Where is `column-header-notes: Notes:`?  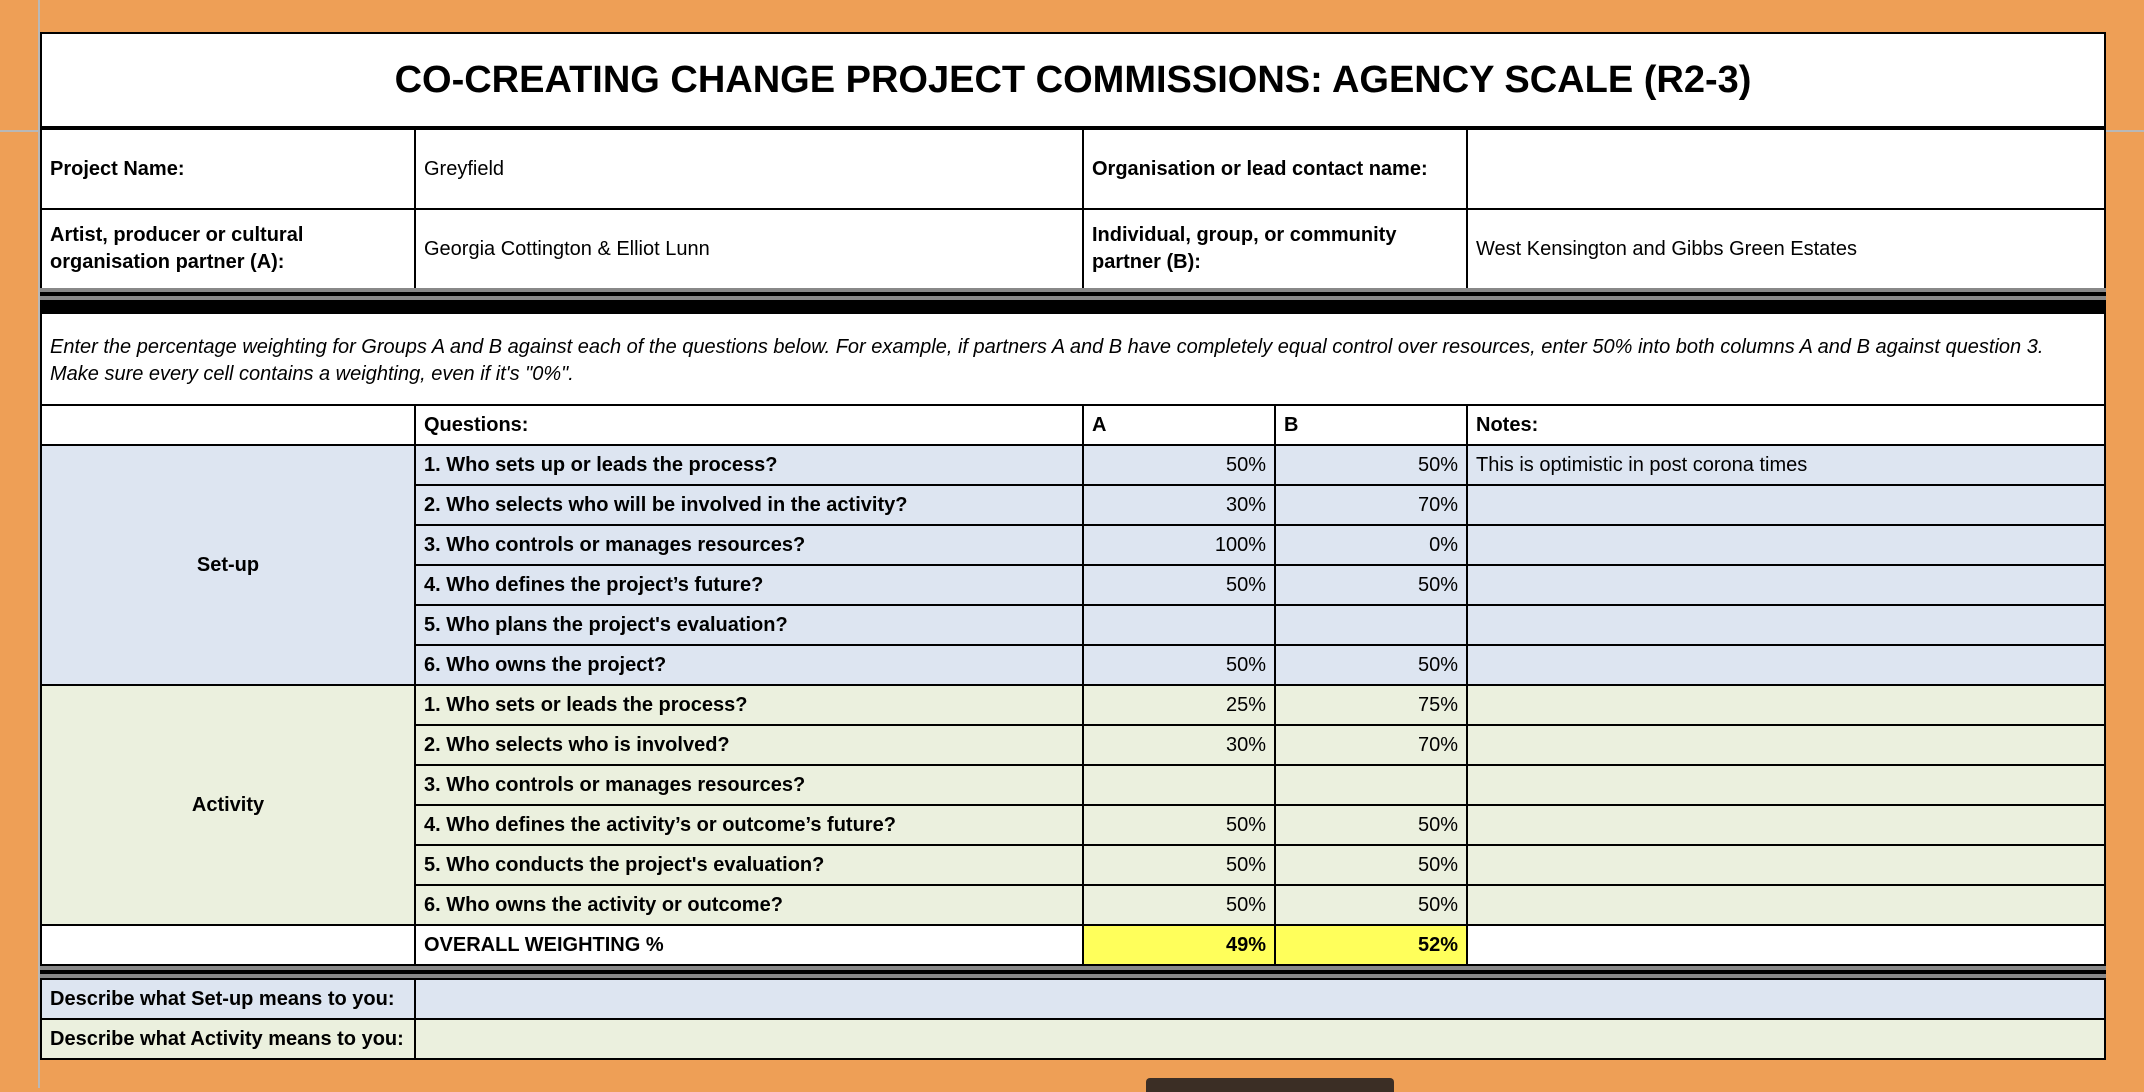 column-header-notes: Notes: is located at coordinates (1786, 425).